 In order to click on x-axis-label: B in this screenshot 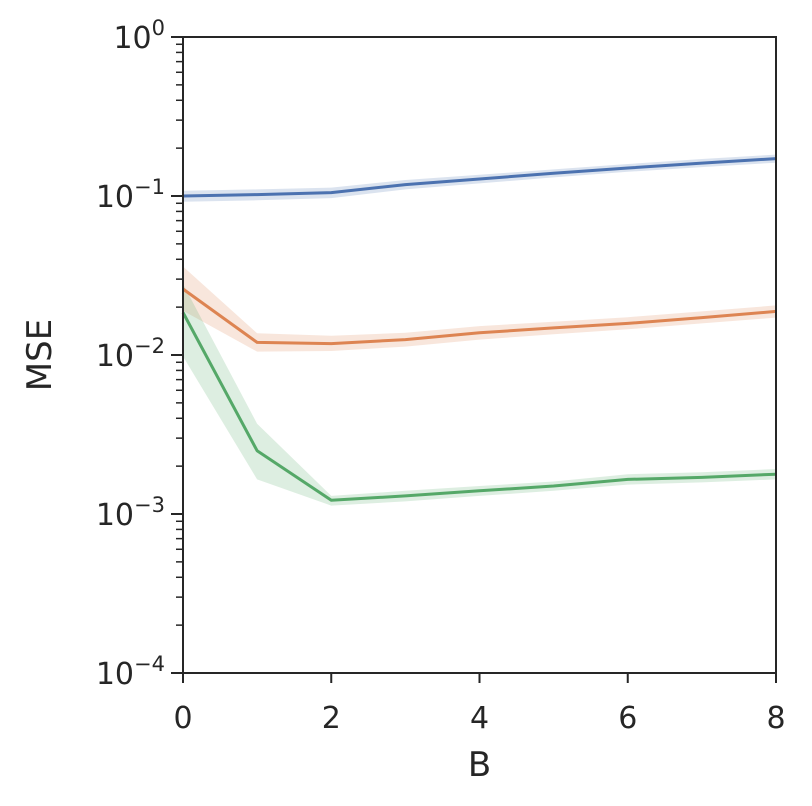, I will do `click(479, 765)`.